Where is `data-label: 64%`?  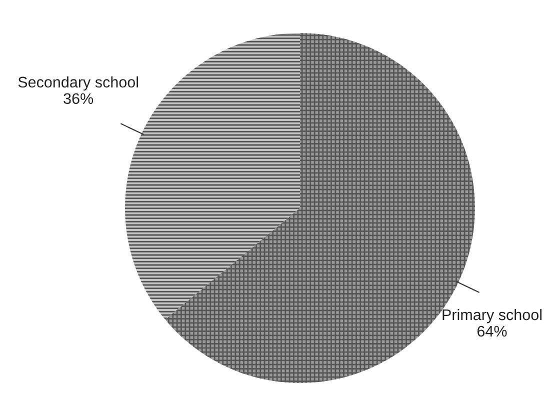 data-label: 64% is located at coordinates (492, 331).